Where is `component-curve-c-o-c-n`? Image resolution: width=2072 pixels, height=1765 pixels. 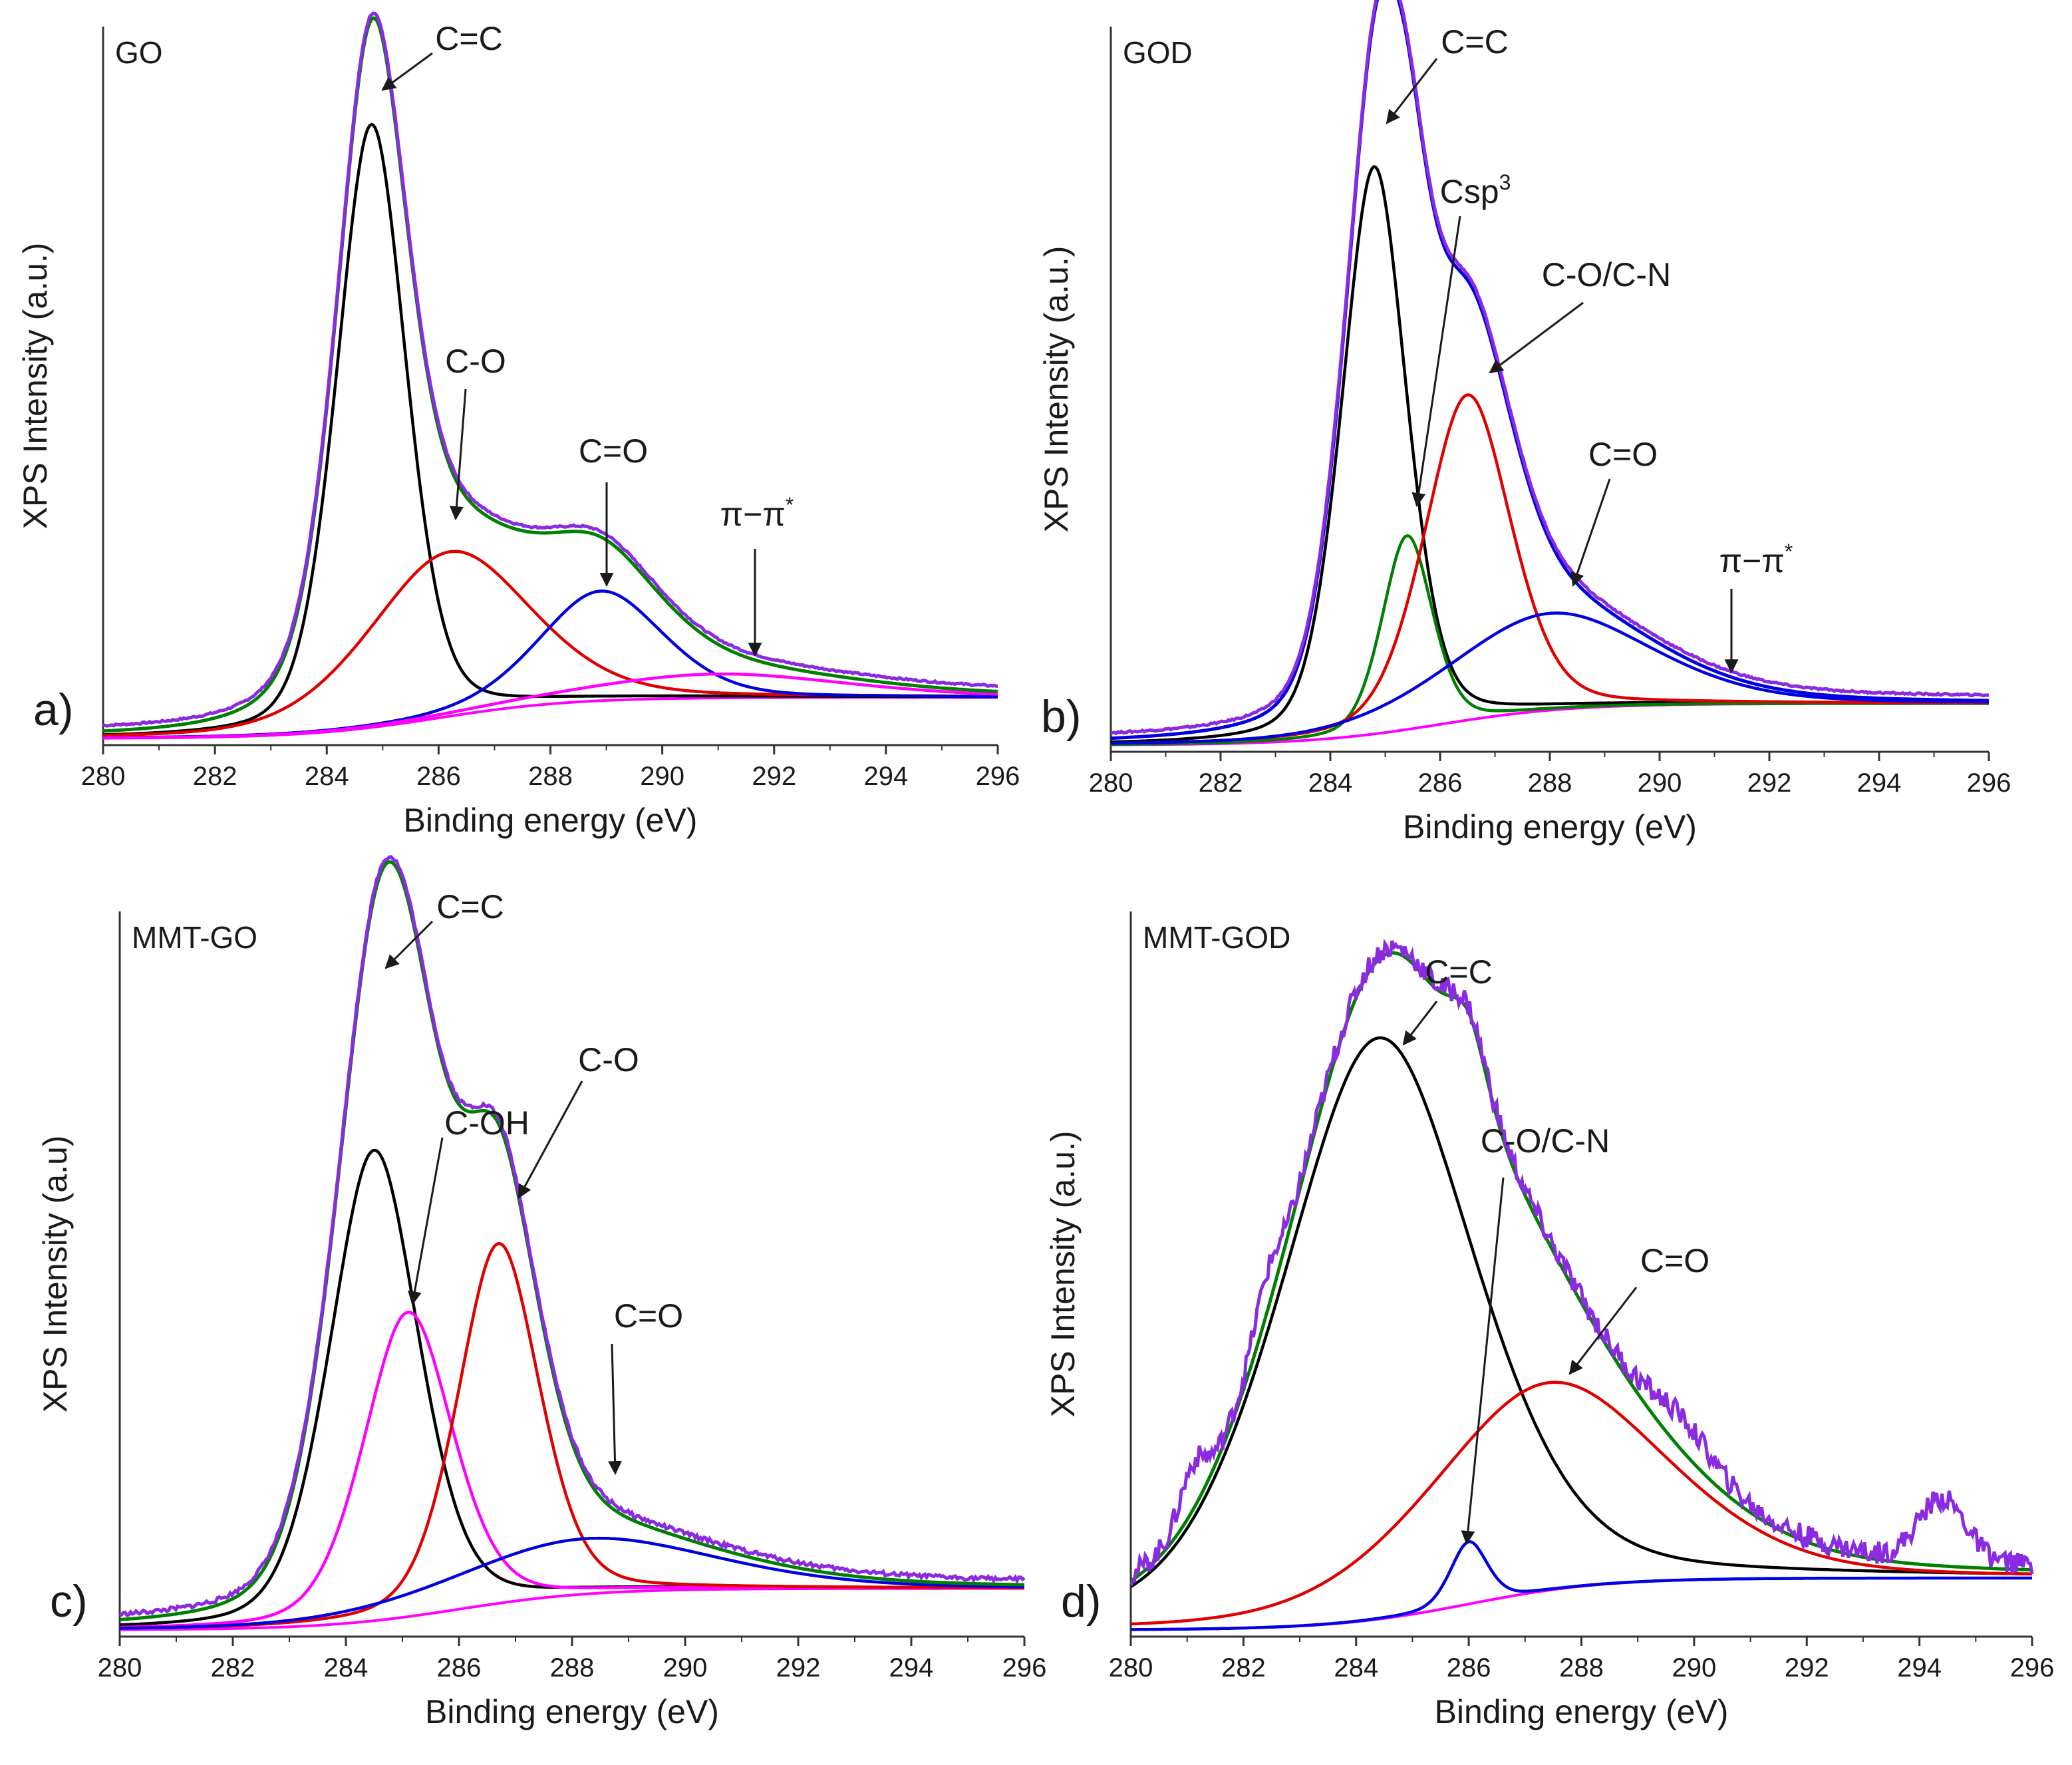 component-curve-c-o-c-n is located at coordinates (1582, 1585).